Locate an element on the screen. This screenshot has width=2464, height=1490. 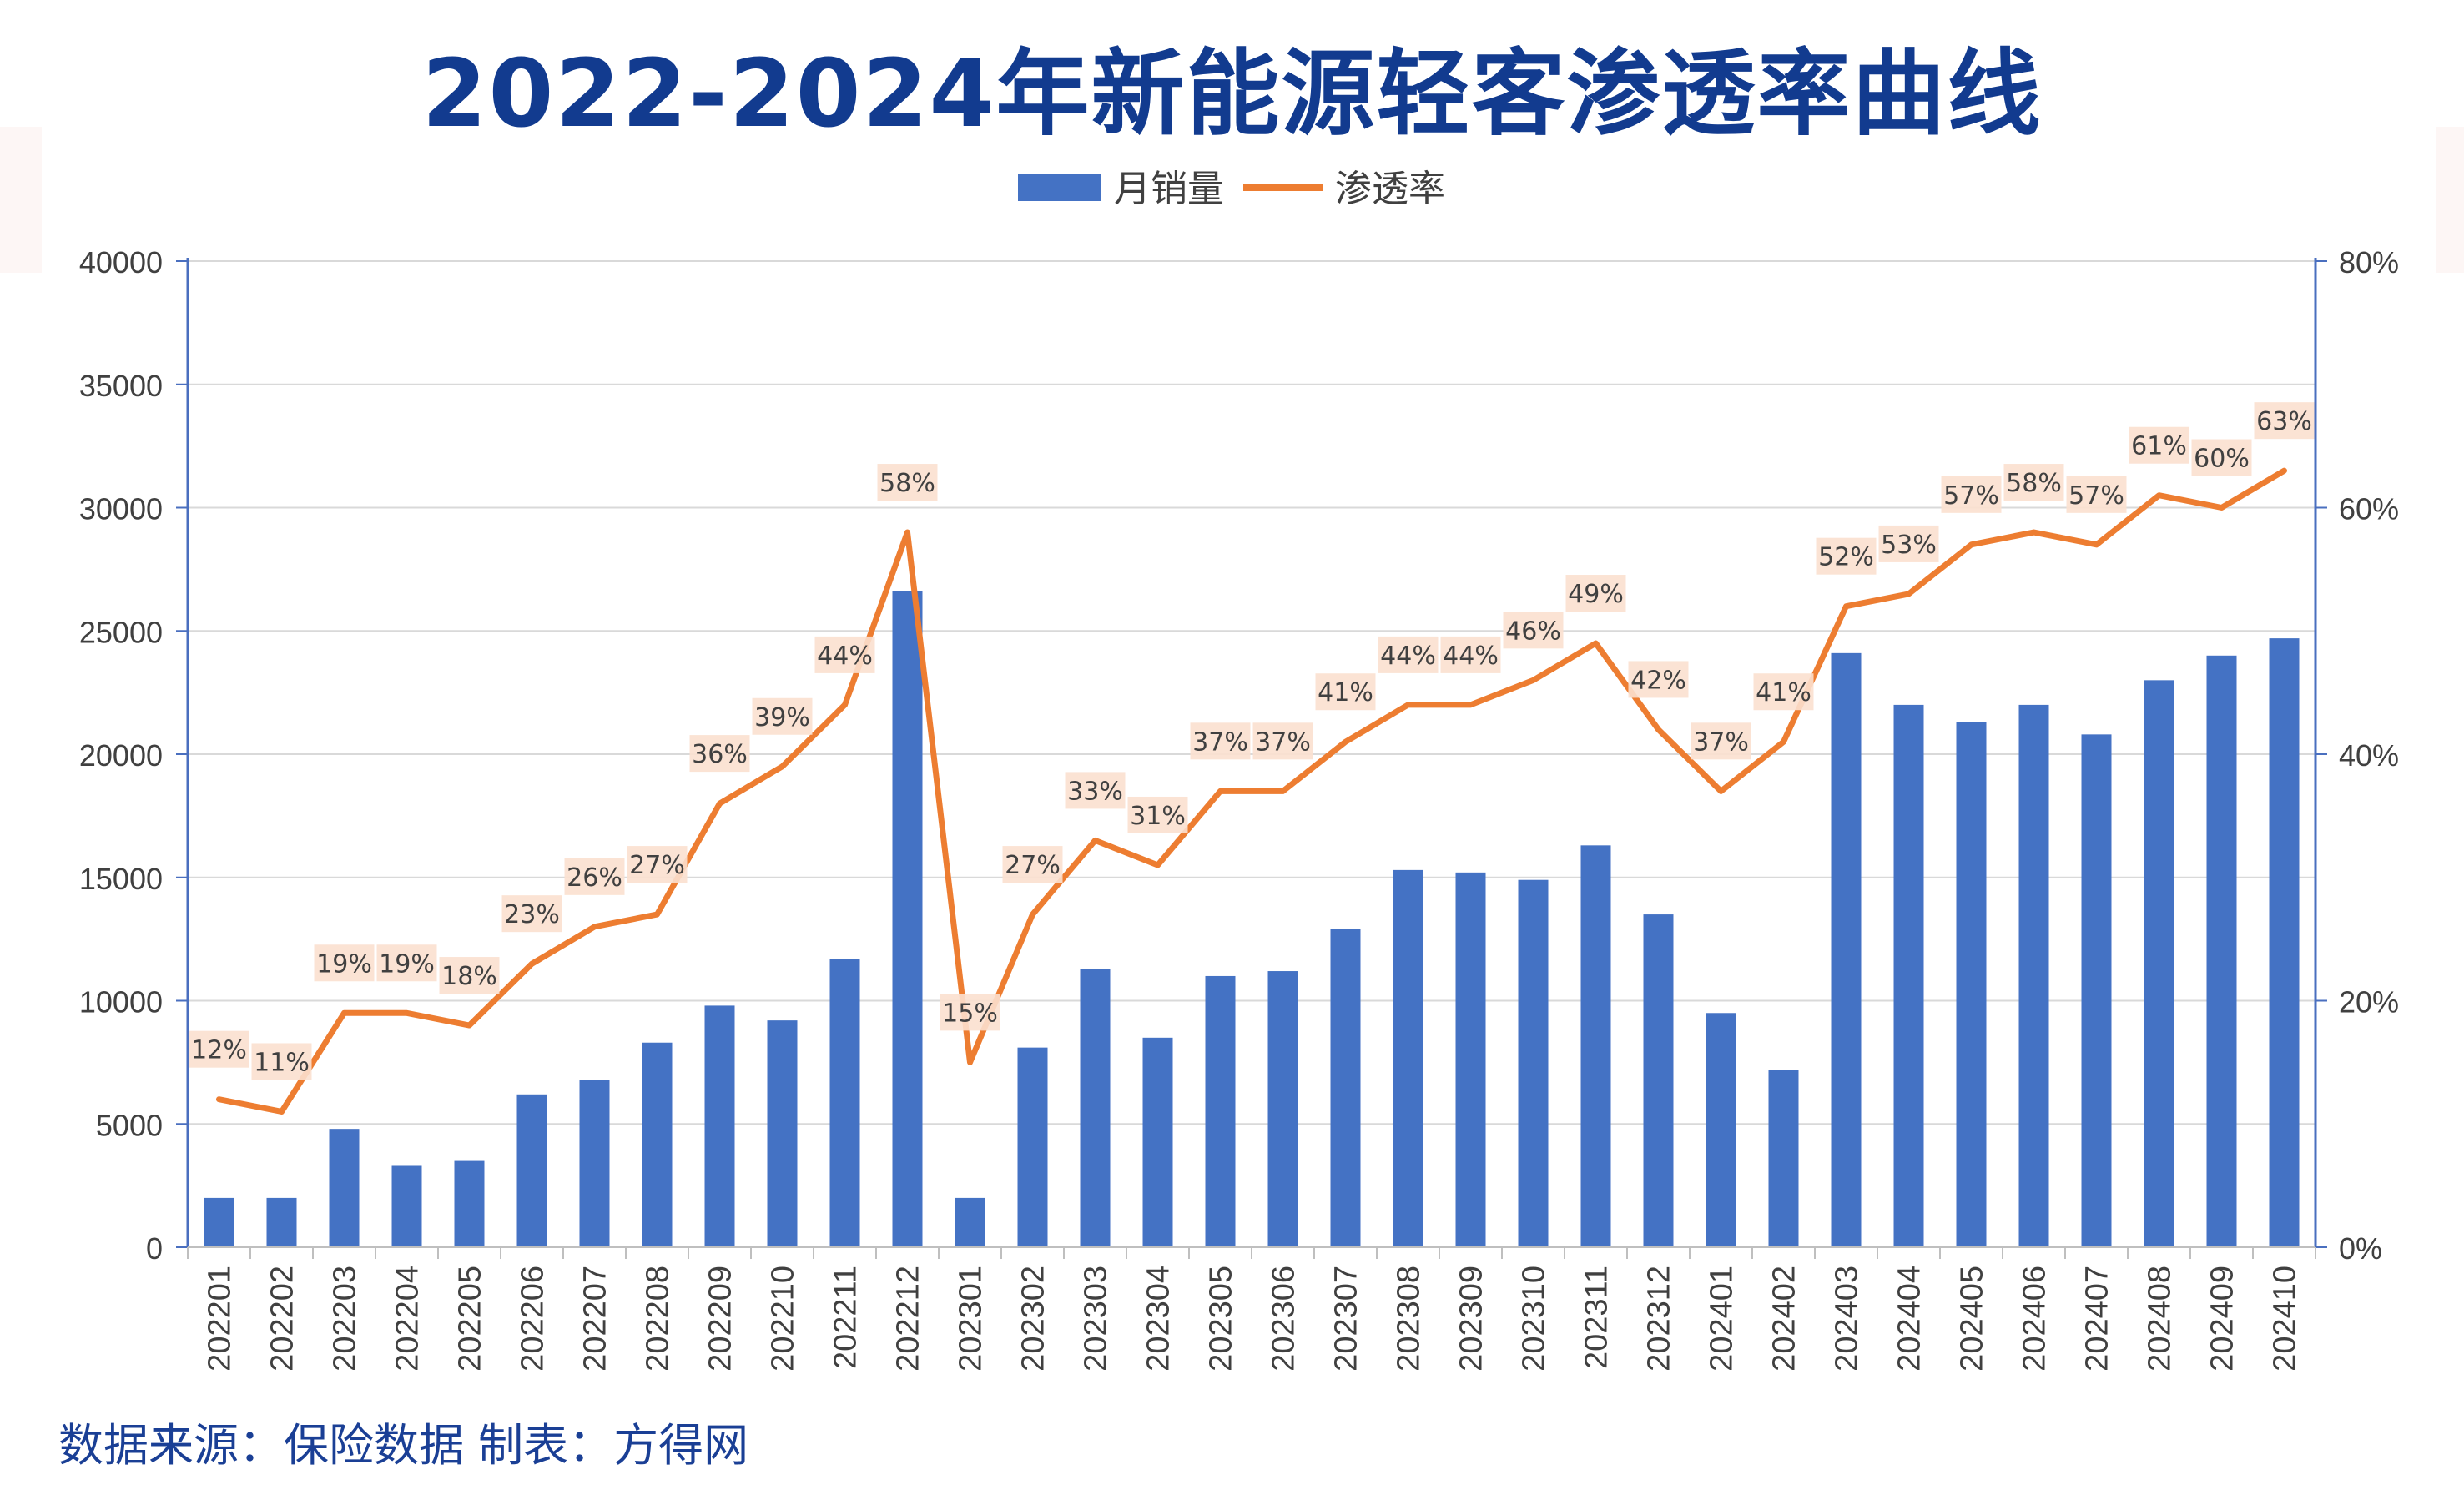
x-tick-label: 202307 is located at coordinates (1346, 1319).